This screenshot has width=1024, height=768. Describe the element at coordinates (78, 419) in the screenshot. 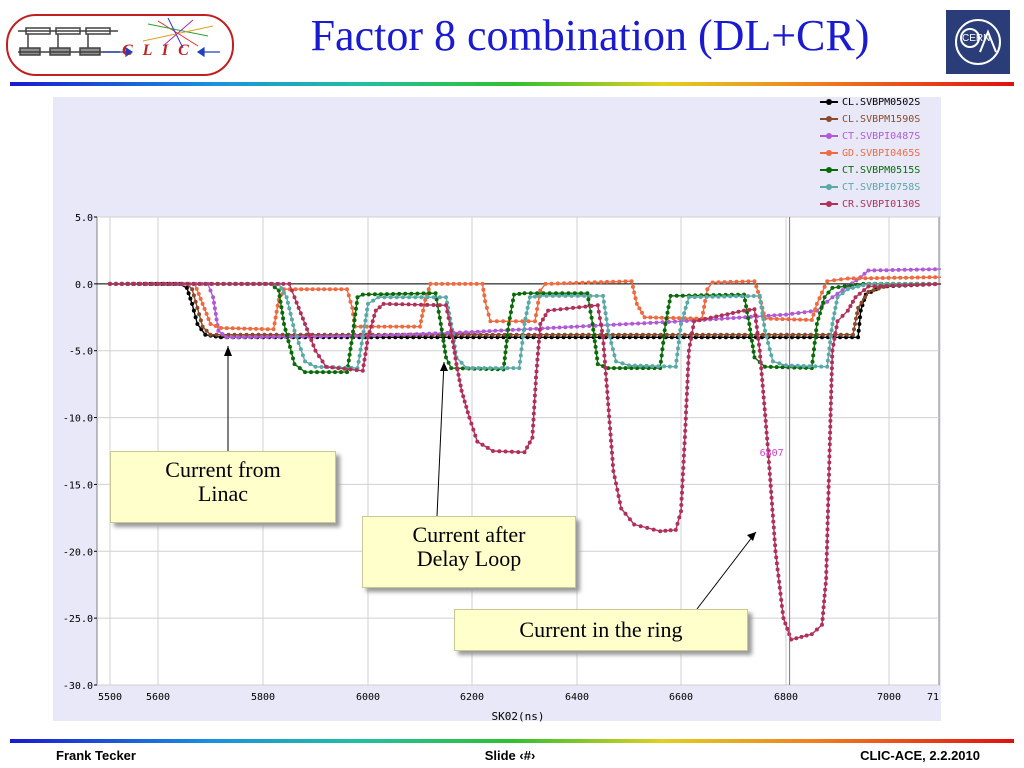

I see `y-tick-label: -10.0` at that location.